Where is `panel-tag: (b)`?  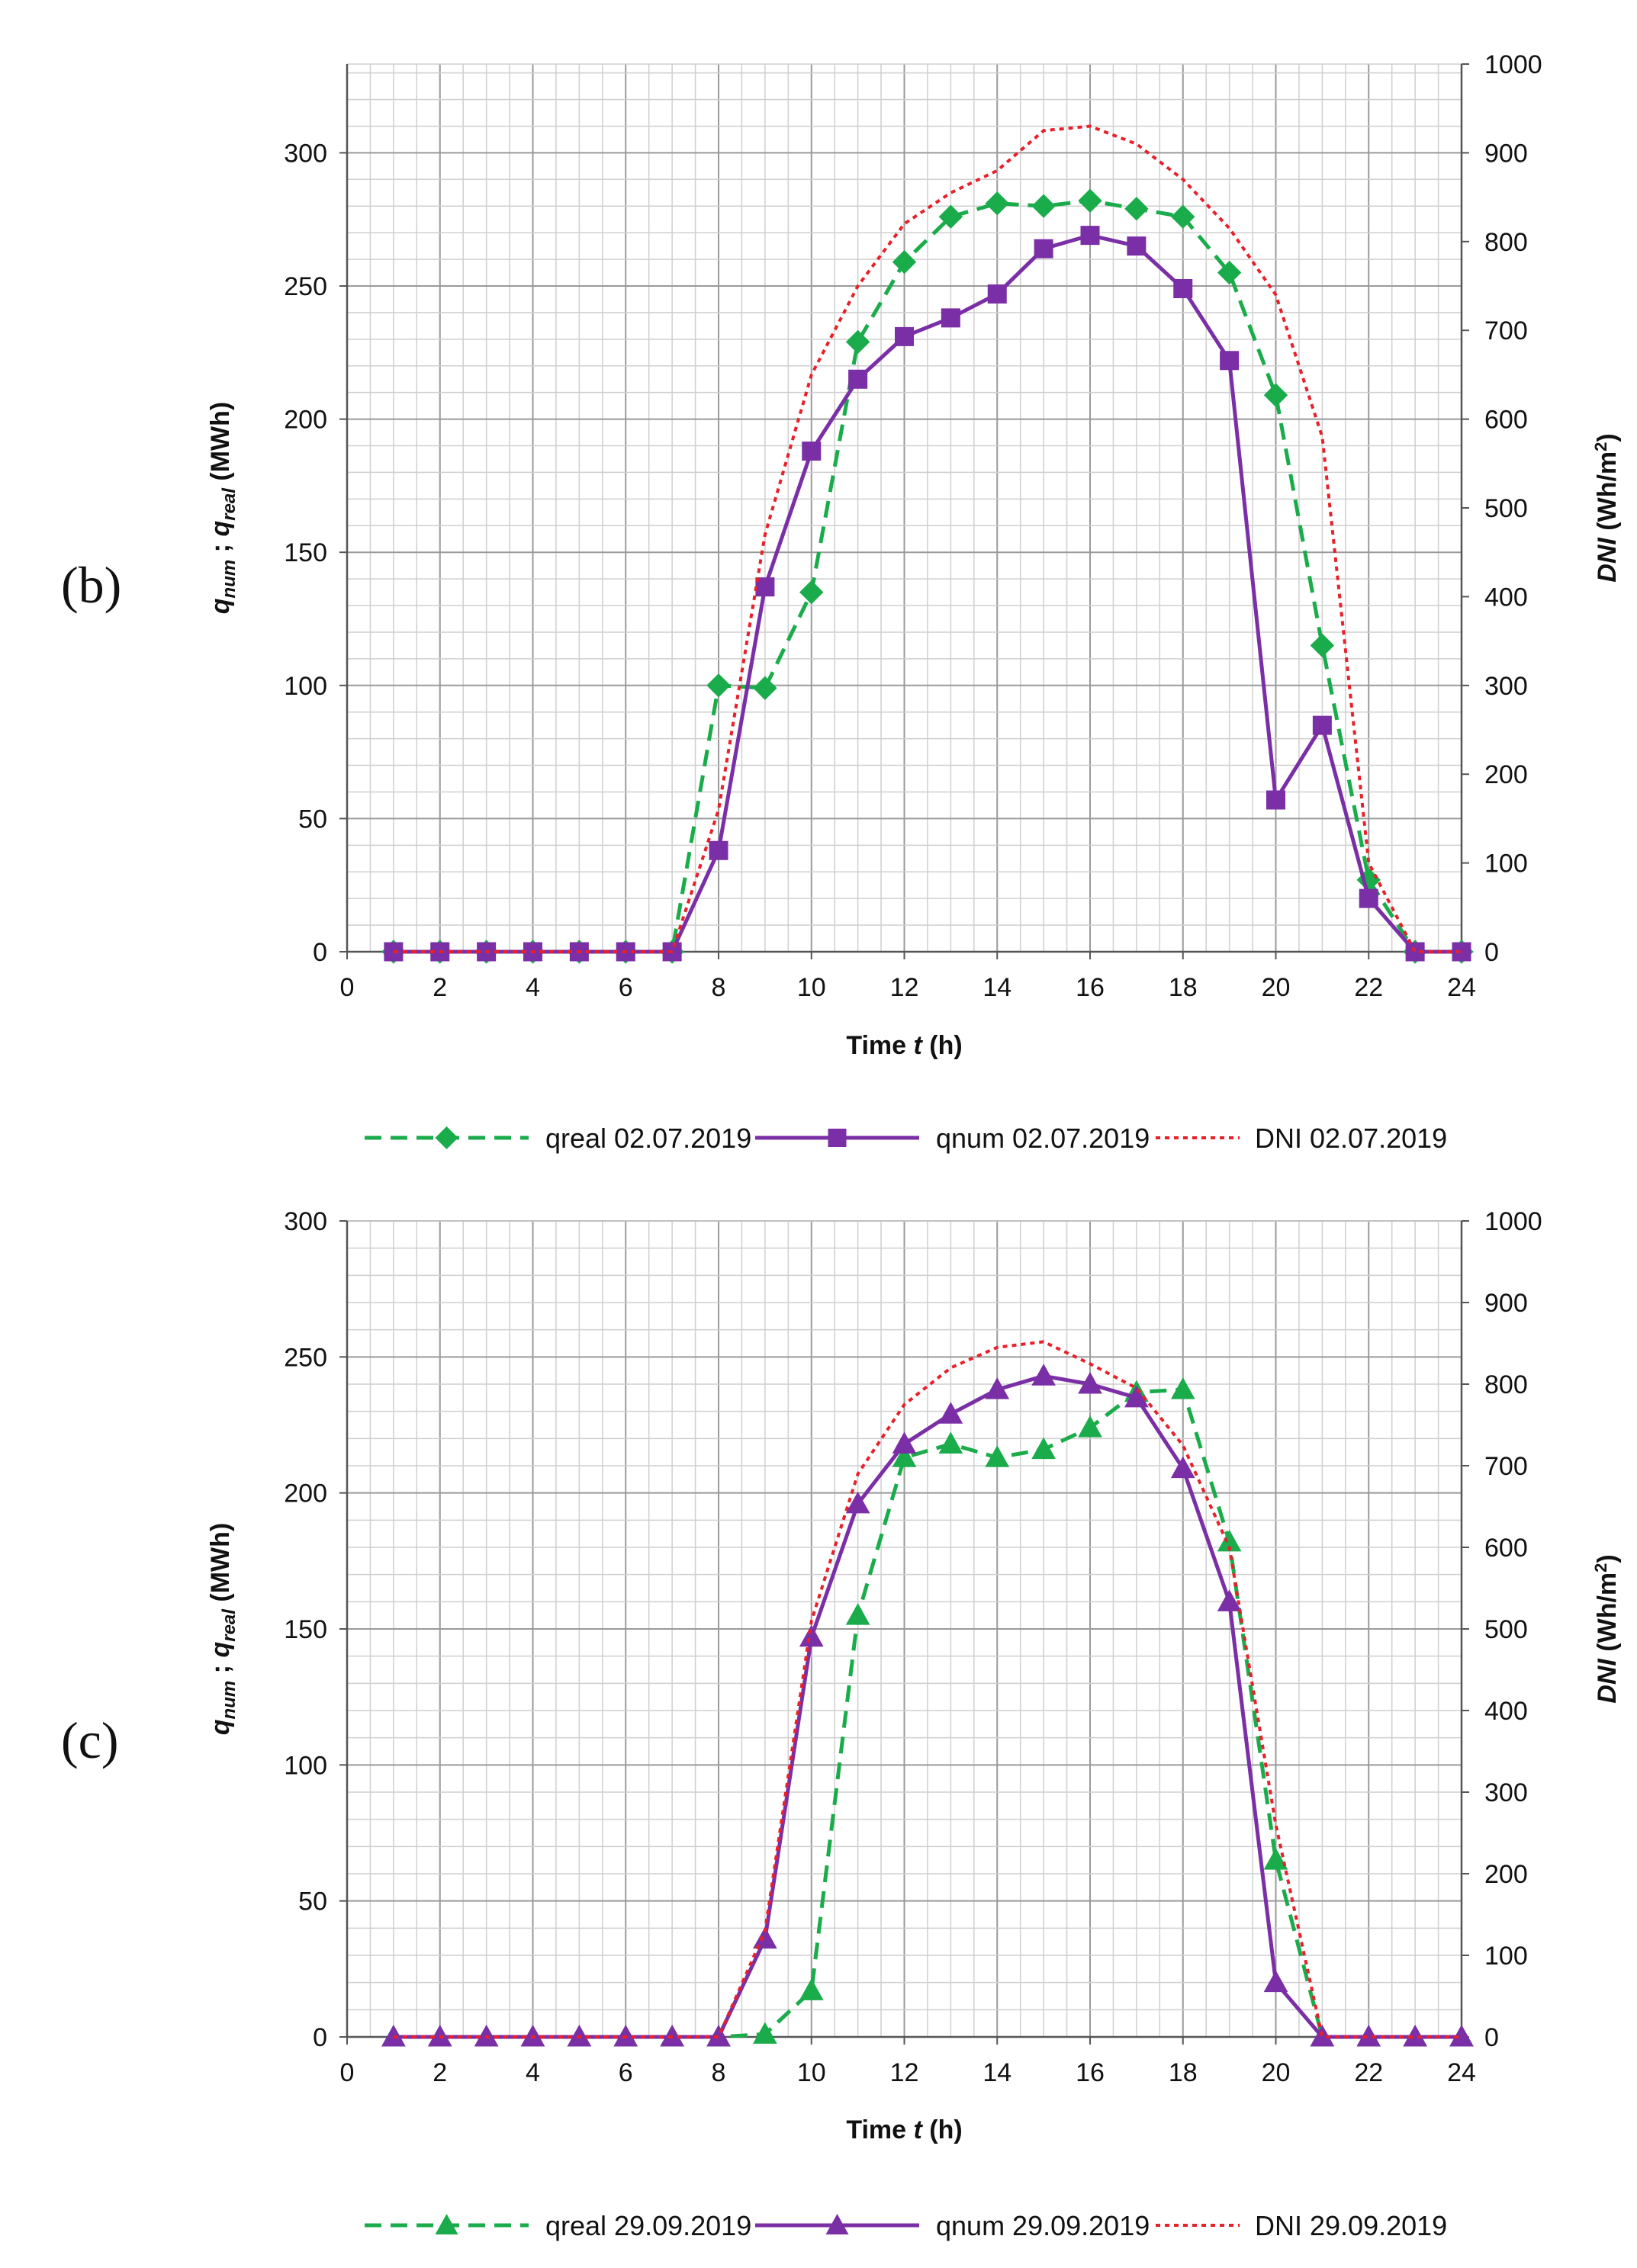
panel-tag: (b) is located at coordinates (91, 585).